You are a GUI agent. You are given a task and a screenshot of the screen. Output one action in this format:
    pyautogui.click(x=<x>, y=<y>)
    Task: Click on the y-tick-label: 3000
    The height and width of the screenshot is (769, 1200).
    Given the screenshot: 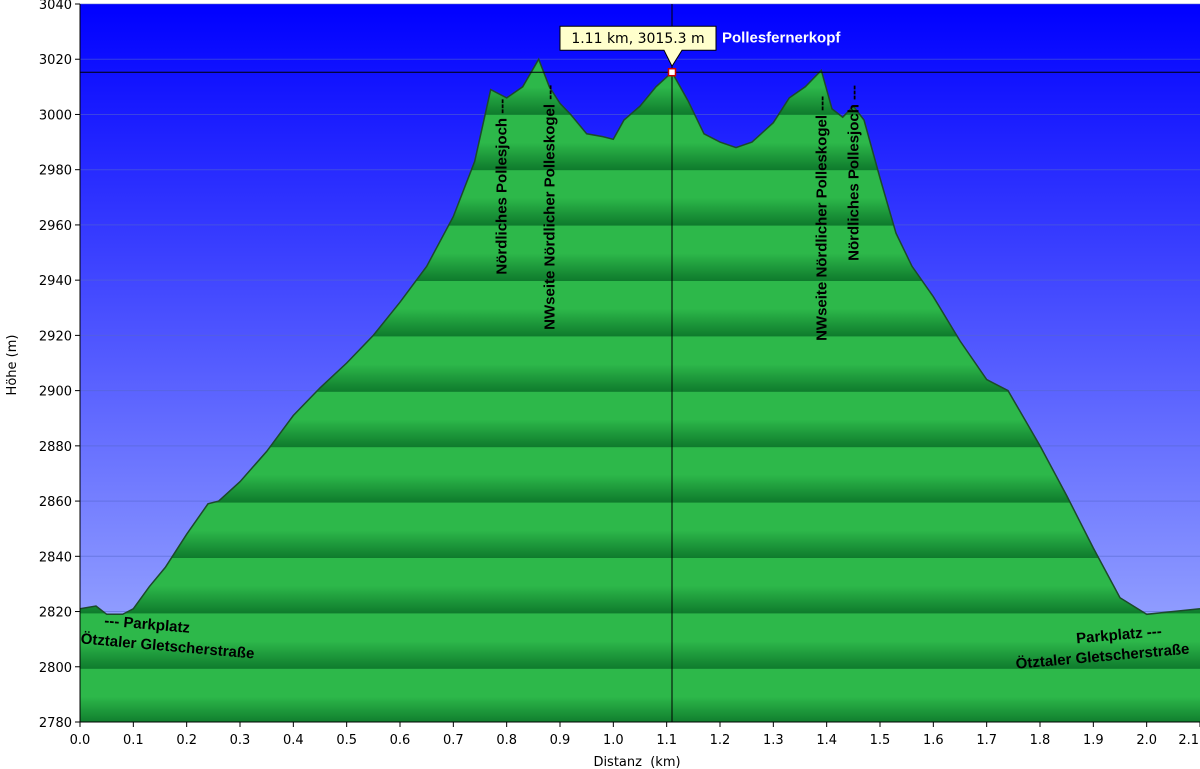 What is the action you would take?
    pyautogui.click(x=55, y=115)
    